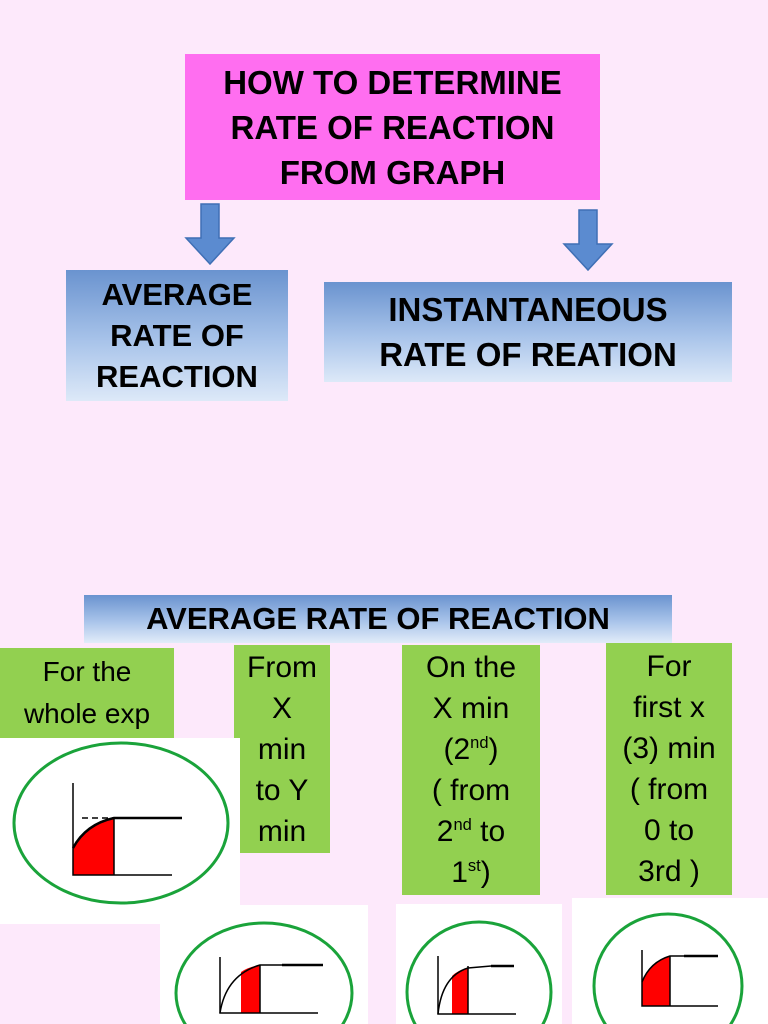  I want to click on average-line-1: AVERAGE, so click(177, 294).